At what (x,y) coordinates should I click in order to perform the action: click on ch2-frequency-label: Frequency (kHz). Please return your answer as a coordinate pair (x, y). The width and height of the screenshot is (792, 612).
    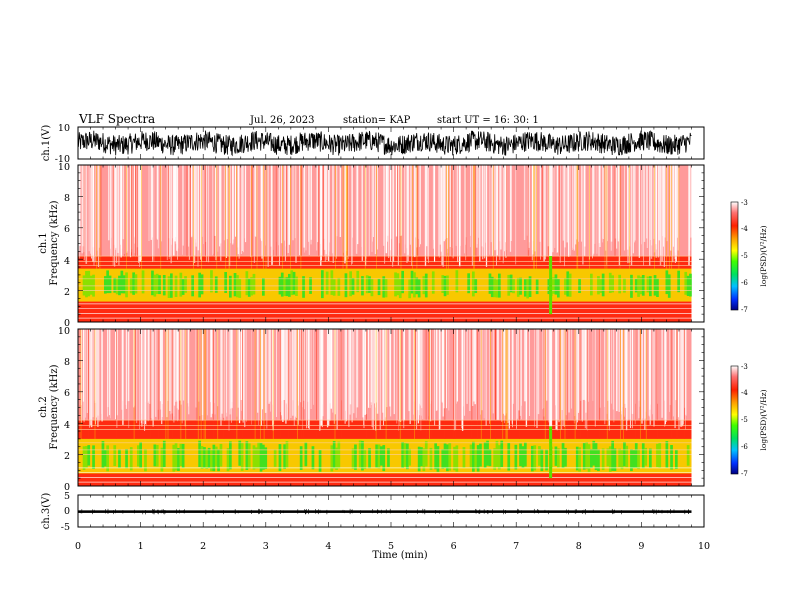
    Looking at the image, I should click on (54, 406).